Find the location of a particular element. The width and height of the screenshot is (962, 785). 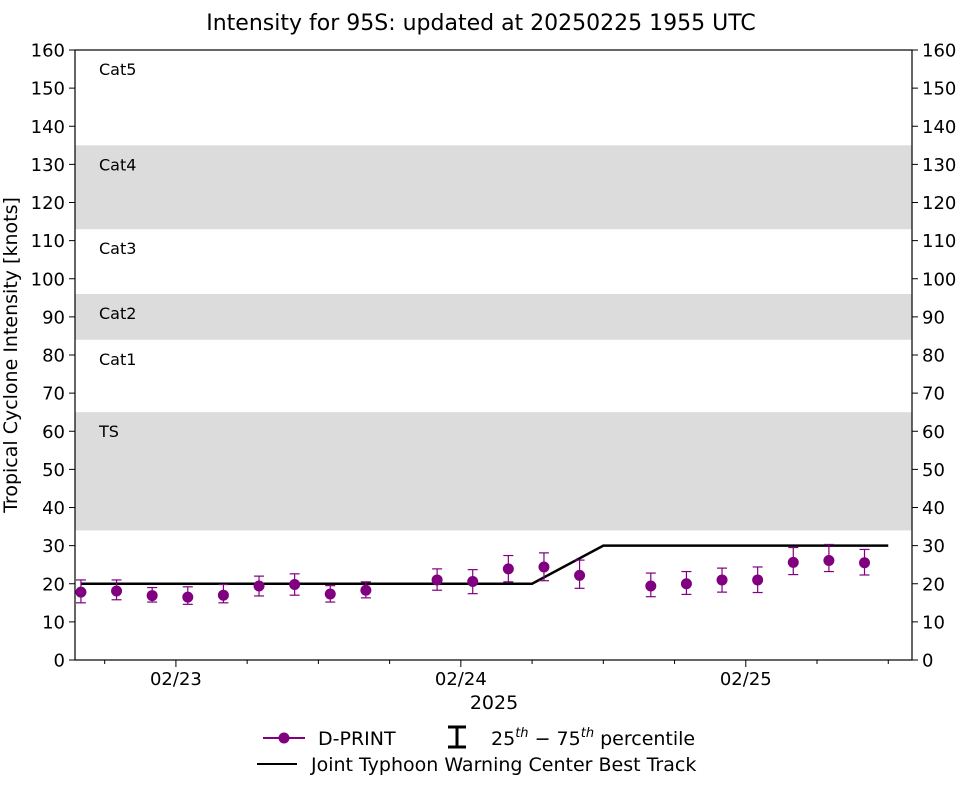

y-tick-label-right: 130 is located at coordinates (939, 165).